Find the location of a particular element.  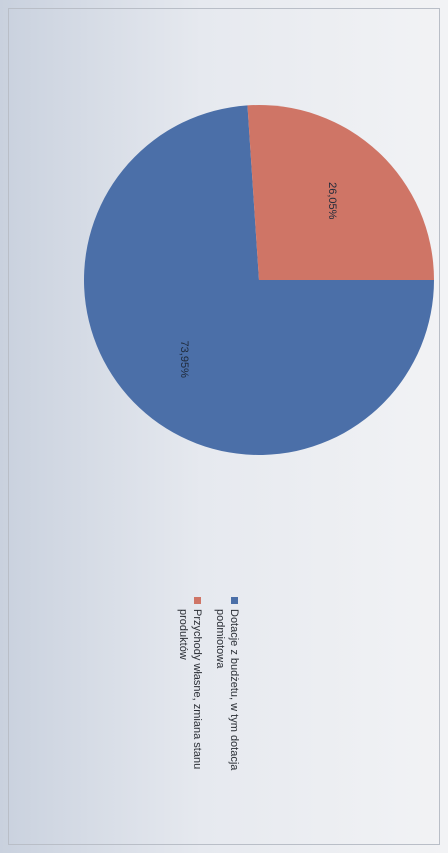

legend-label-dotacje-line1: Dotacje z budżetu, w tym dotacja is located at coordinates (234, 690).